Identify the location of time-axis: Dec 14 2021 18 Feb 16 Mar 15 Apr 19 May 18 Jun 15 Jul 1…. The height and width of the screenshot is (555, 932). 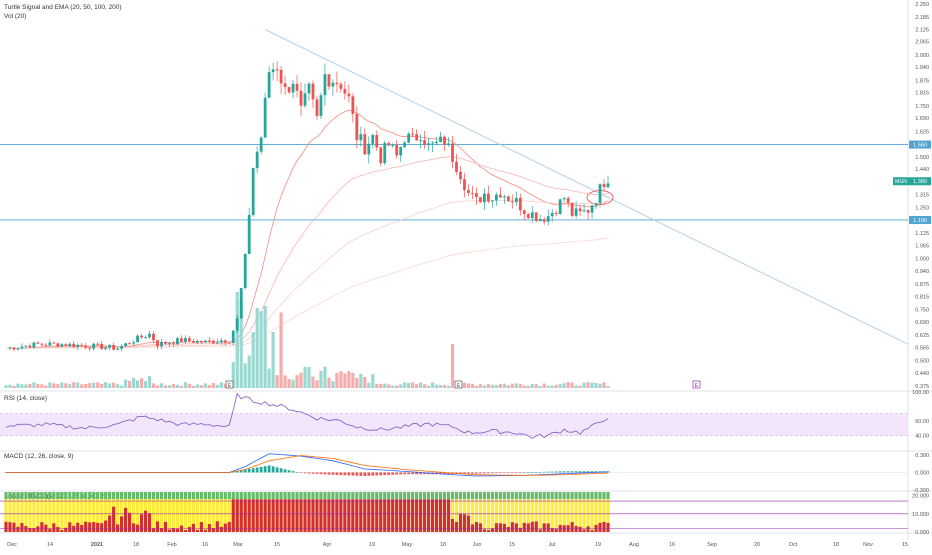
(457, 545).